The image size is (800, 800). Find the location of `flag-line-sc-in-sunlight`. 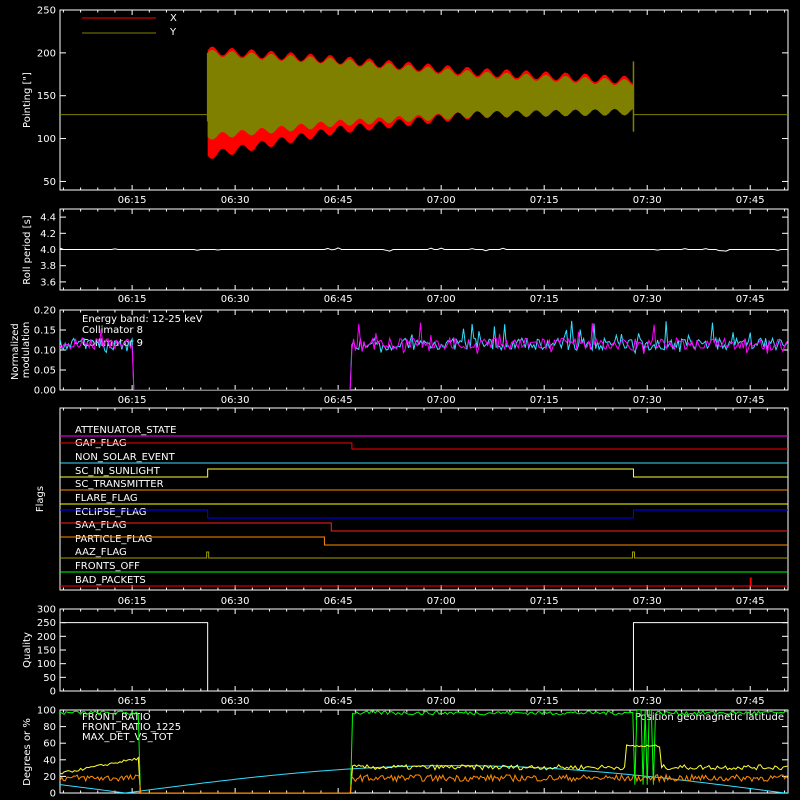

flag-line-sc-in-sunlight is located at coordinates (424, 473).